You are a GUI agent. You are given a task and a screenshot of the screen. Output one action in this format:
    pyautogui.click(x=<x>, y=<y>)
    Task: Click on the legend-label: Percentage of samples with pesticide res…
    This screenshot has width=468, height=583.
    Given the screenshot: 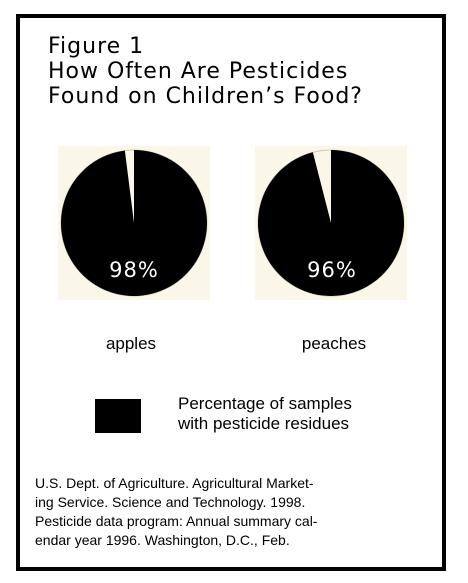 What is the action you would take?
    pyautogui.click(x=265, y=413)
    